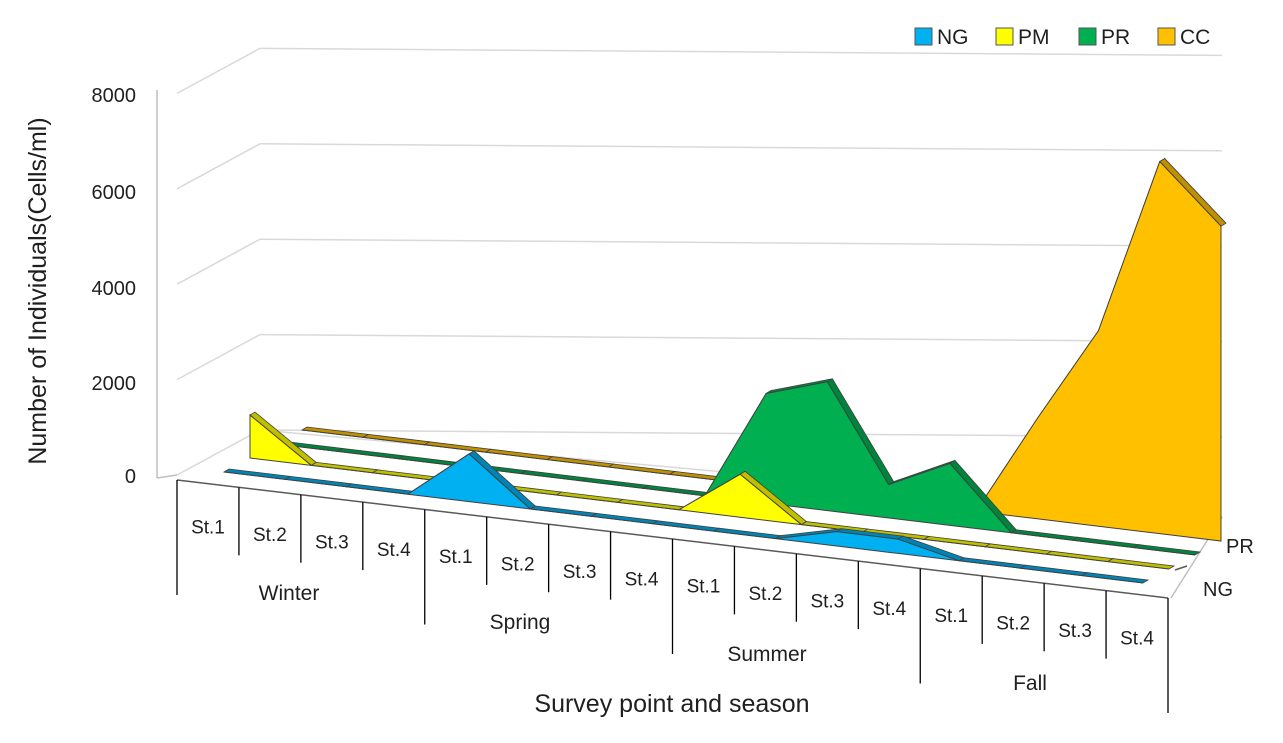 Image resolution: width=1283 pixels, height=743 pixels. What do you see at coordinates (923, 36) in the screenshot?
I see `legend-swatch-ng` at bounding box center [923, 36].